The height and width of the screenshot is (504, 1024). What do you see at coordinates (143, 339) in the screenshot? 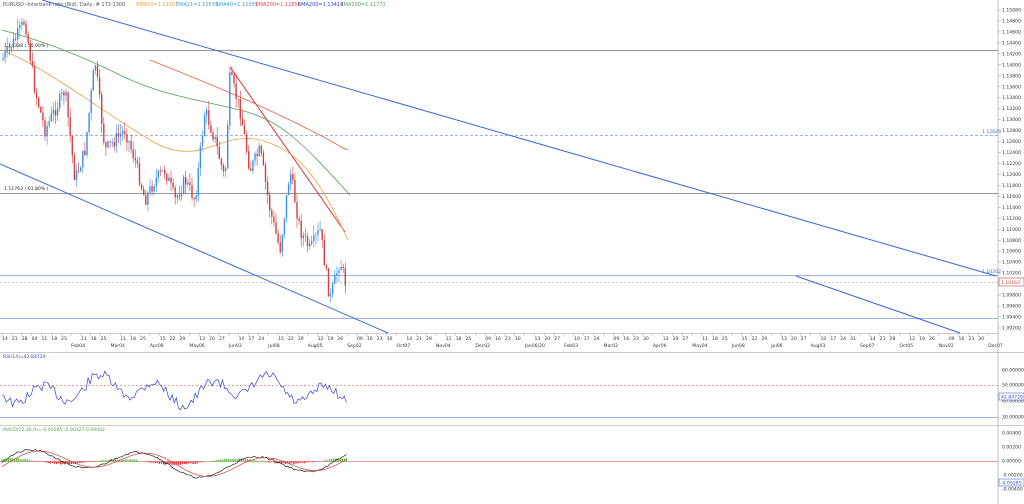
I see `date-tick-label: 25` at bounding box center [143, 339].